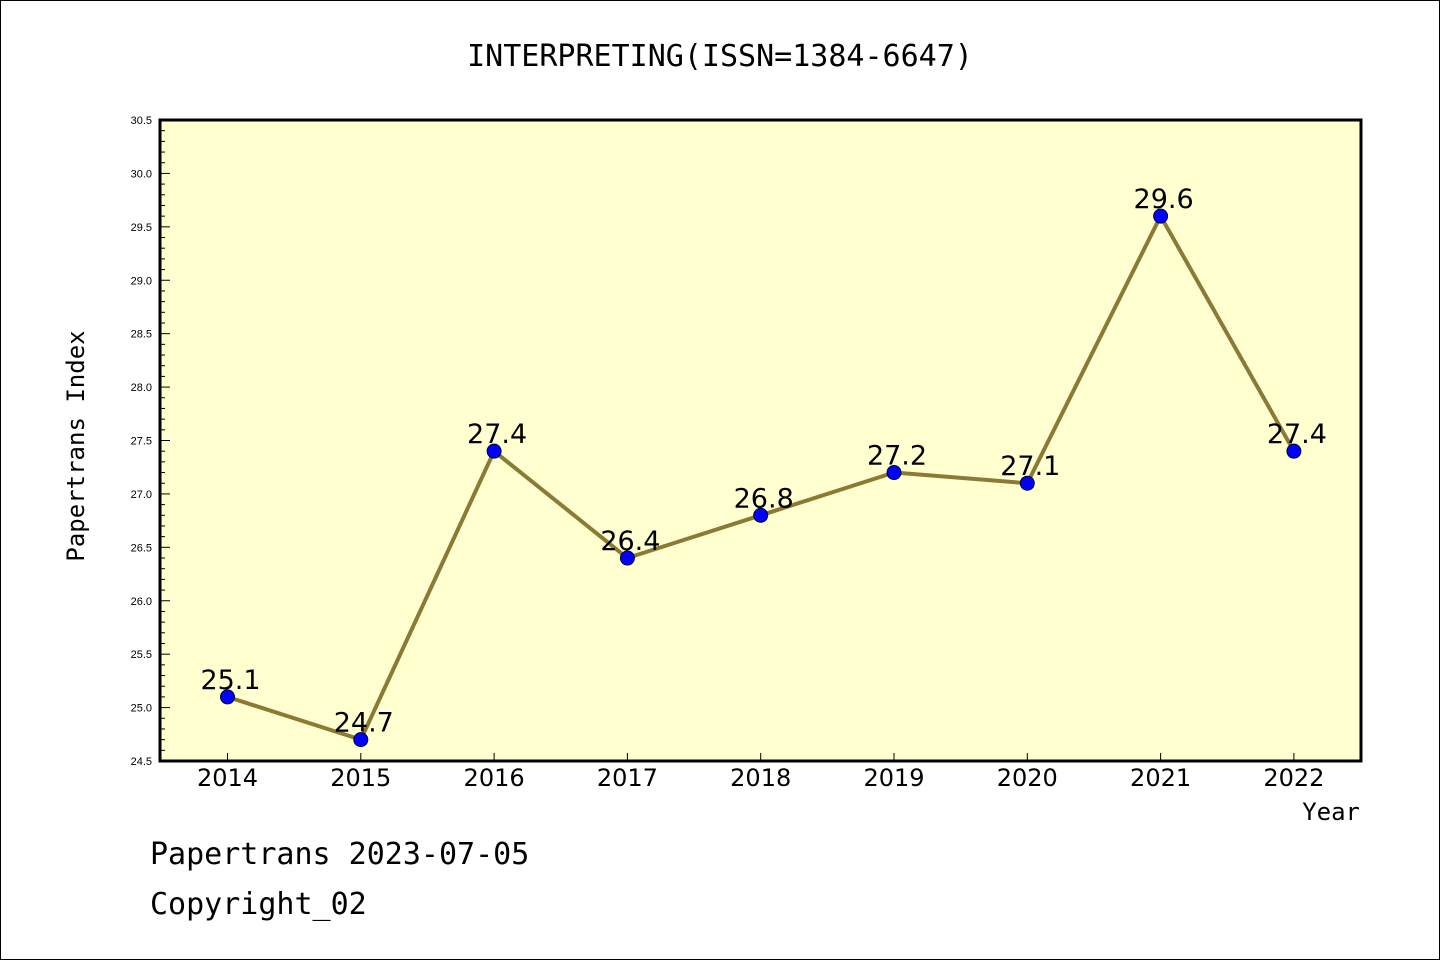 Image resolution: width=1440 pixels, height=960 pixels. What do you see at coordinates (230, 680) in the screenshot?
I see `data-label: 25.1` at bounding box center [230, 680].